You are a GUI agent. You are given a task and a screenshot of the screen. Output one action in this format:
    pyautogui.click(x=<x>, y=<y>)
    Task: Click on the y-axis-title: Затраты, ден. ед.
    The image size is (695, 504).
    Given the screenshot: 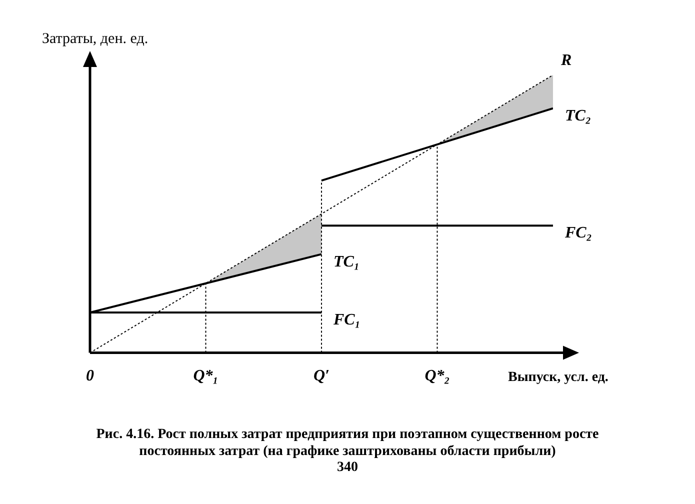 What is the action you would take?
    pyautogui.click(x=95, y=39)
    